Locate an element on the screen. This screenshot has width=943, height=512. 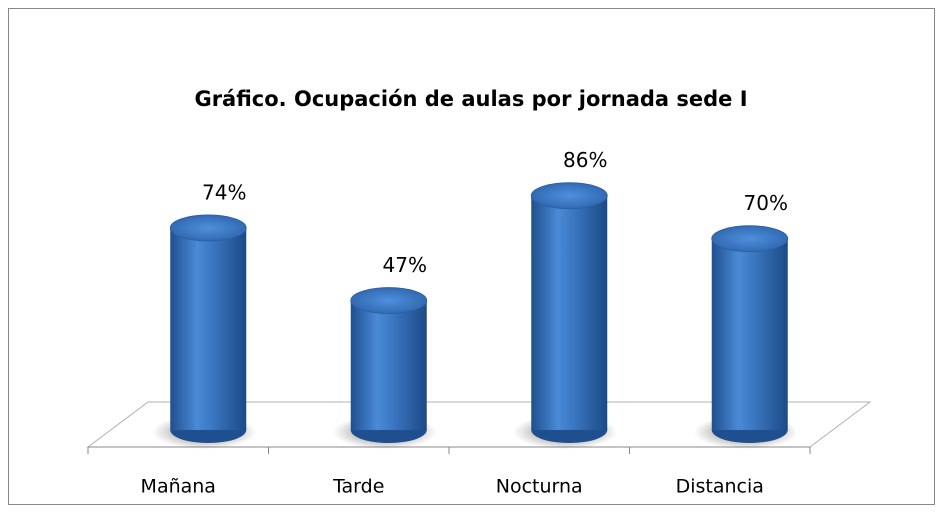
value-label: 70% is located at coordinates (766, 203).